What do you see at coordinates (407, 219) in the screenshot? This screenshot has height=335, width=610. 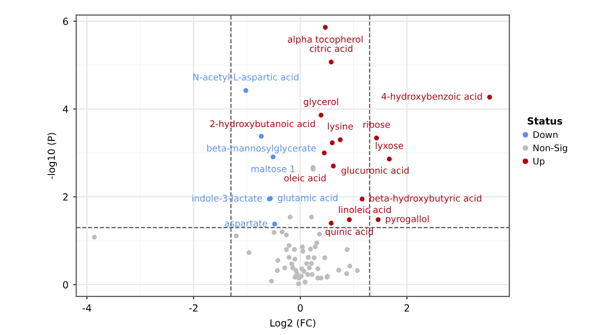 I see `annotation: pyrogallol` at bounding box center [407, 219].